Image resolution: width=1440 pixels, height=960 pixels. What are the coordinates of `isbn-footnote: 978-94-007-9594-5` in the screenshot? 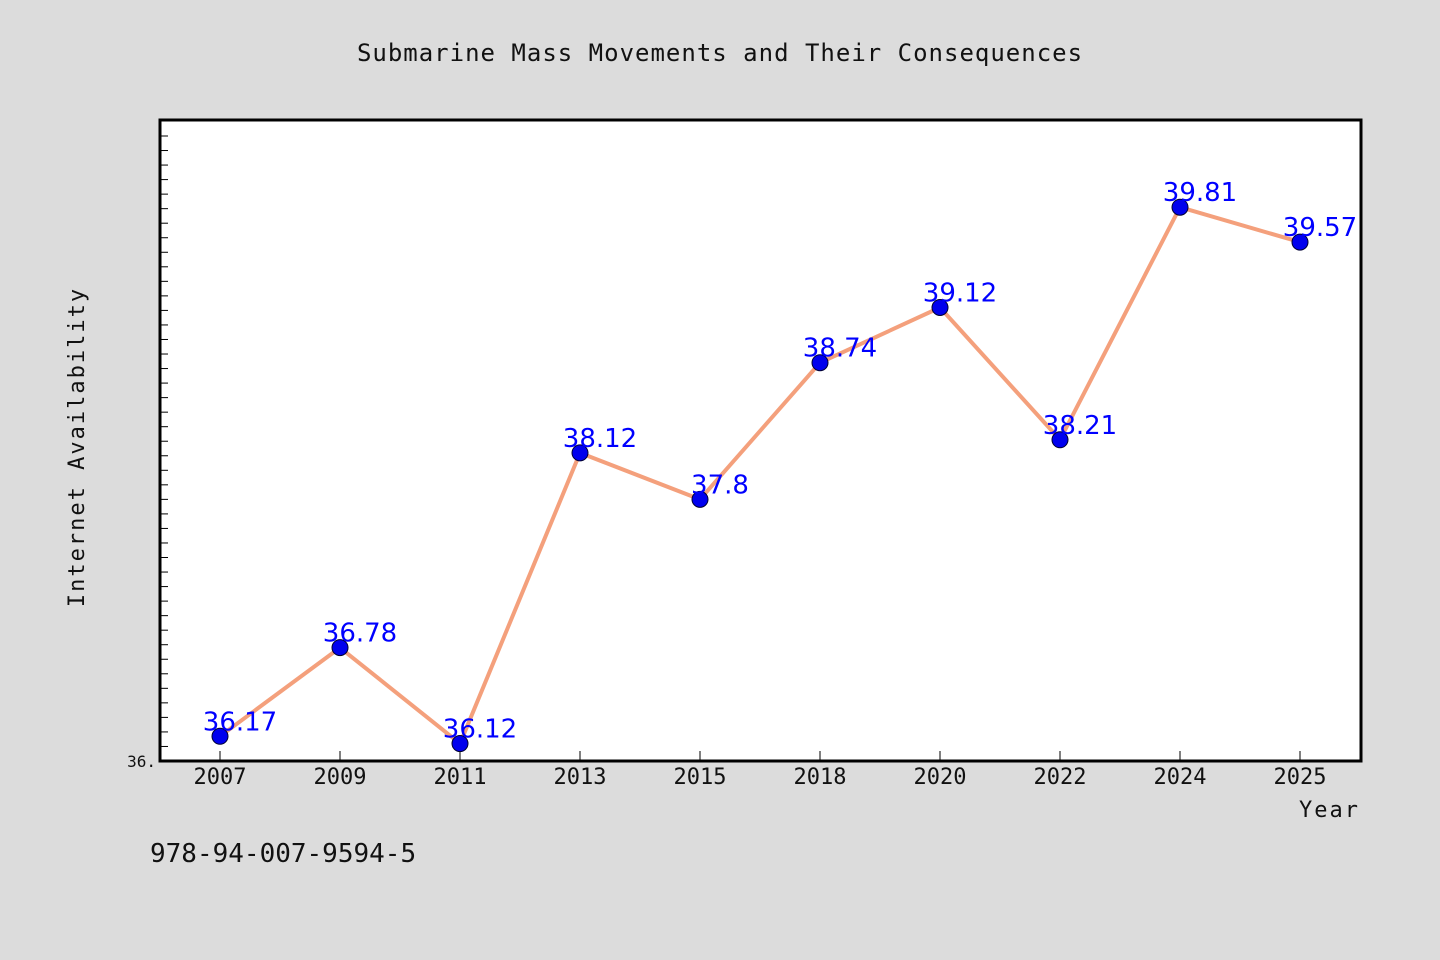 It's located at (283, 854).